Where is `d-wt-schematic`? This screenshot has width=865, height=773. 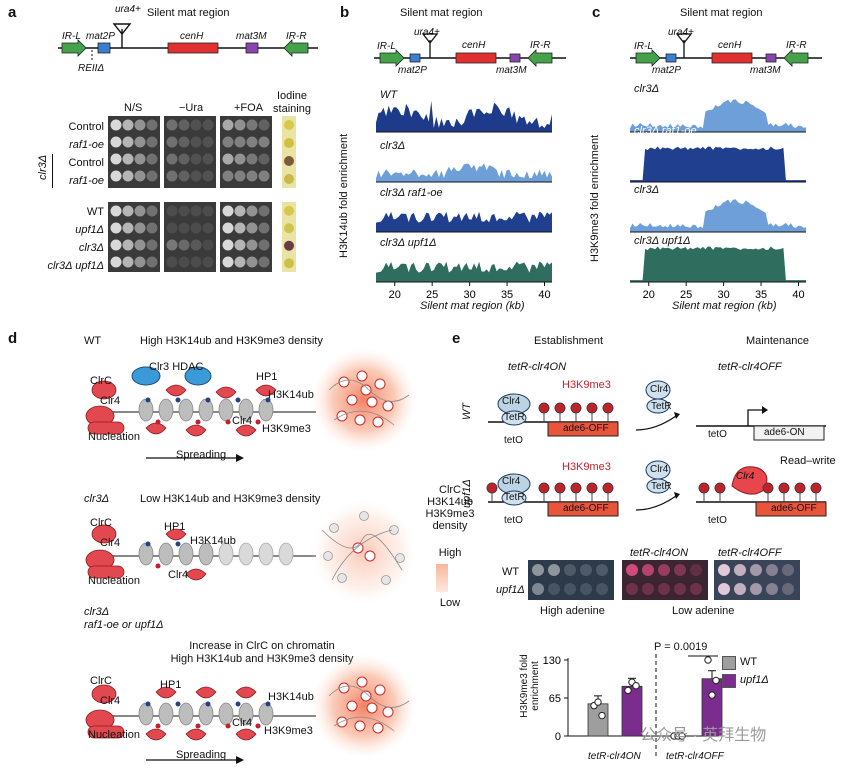
d-wt-schematic is located at coordinates (200, 414).